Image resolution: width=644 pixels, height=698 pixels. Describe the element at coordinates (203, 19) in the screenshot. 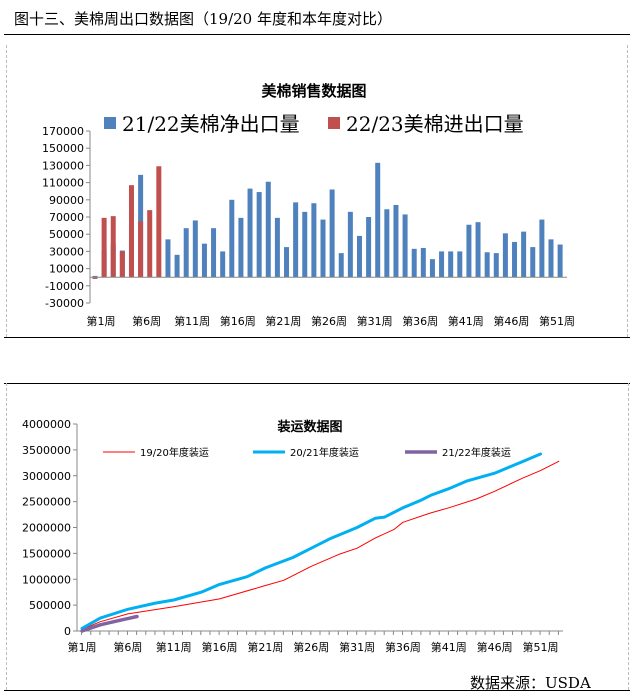

I see `figure-caption: 图十三、美棉周出口数据图（19/20 年度和本年度对比）` at that location.